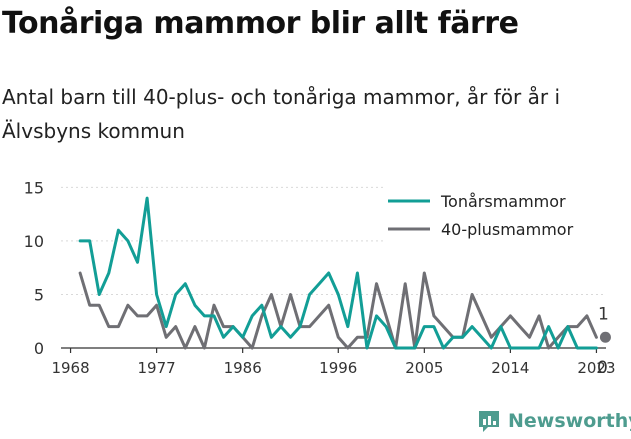  Describe the element at coordinates (602, 368) in the screenshot. I see `end-value-label: 0` at that location.